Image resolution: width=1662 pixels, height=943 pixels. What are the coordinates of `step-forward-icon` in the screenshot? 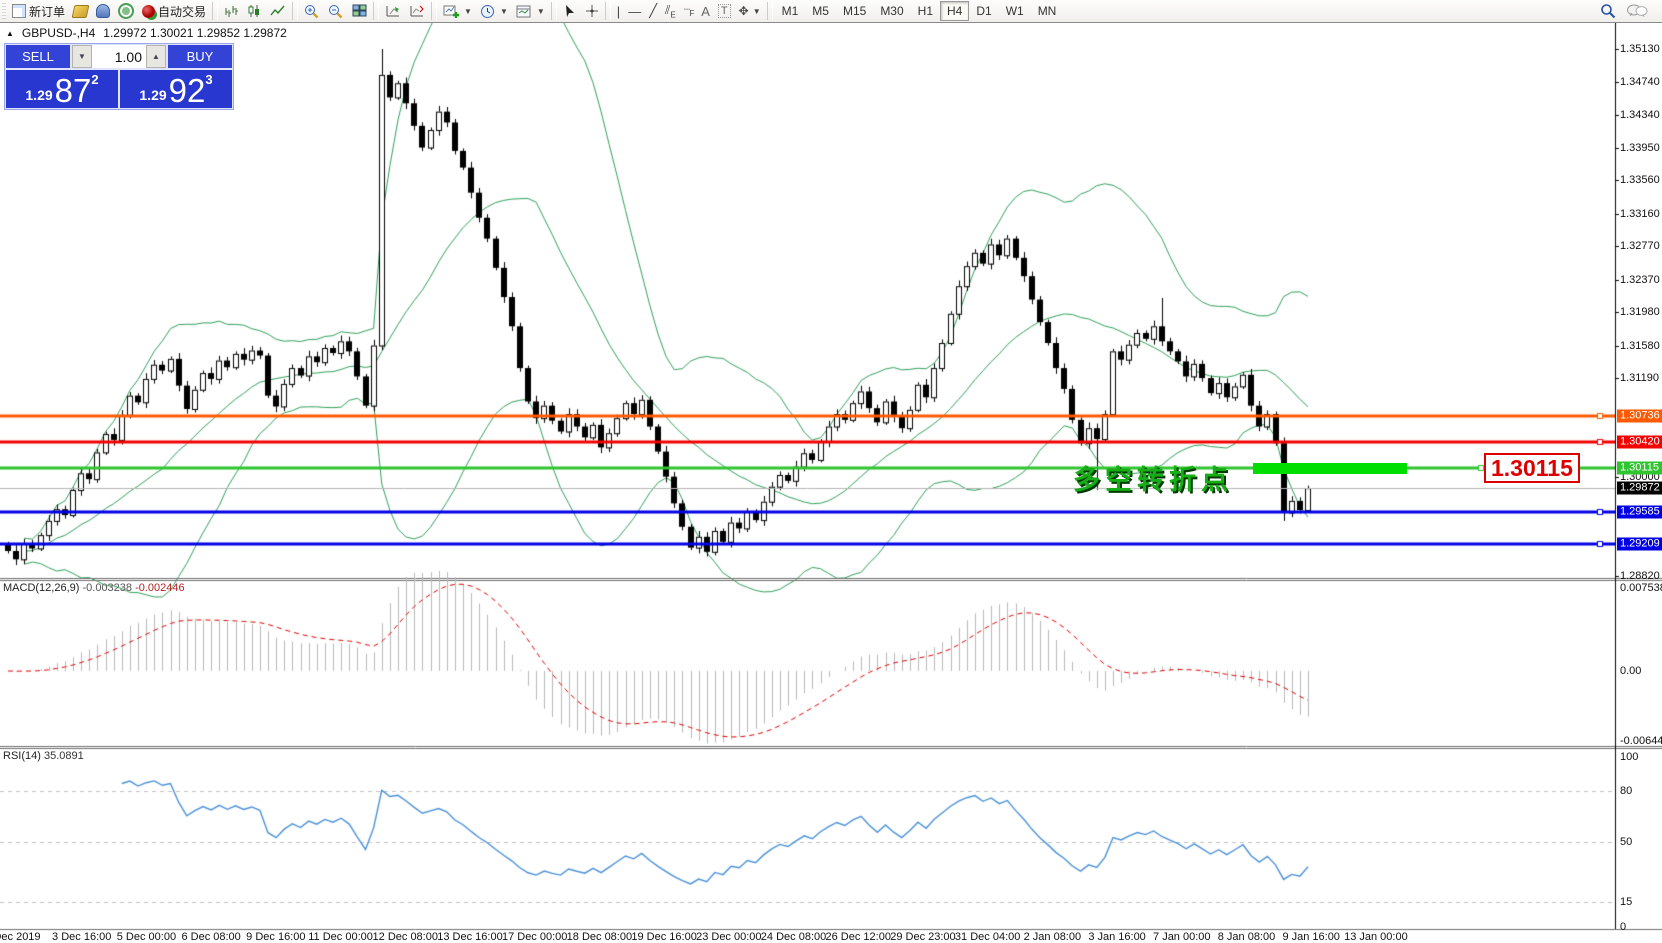 It's located at (417, 11).